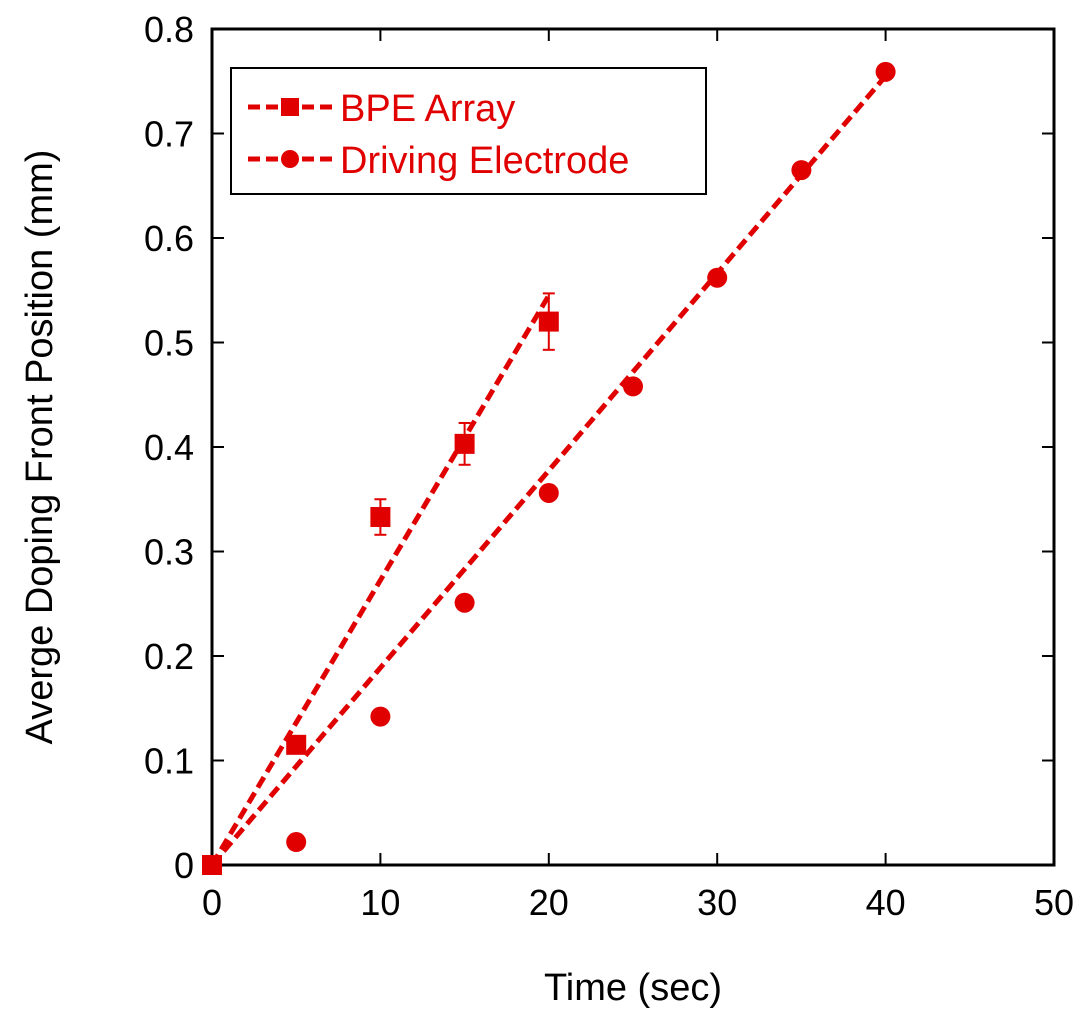  I want to click on y-tick-label: 0.1, so click(169, 761).